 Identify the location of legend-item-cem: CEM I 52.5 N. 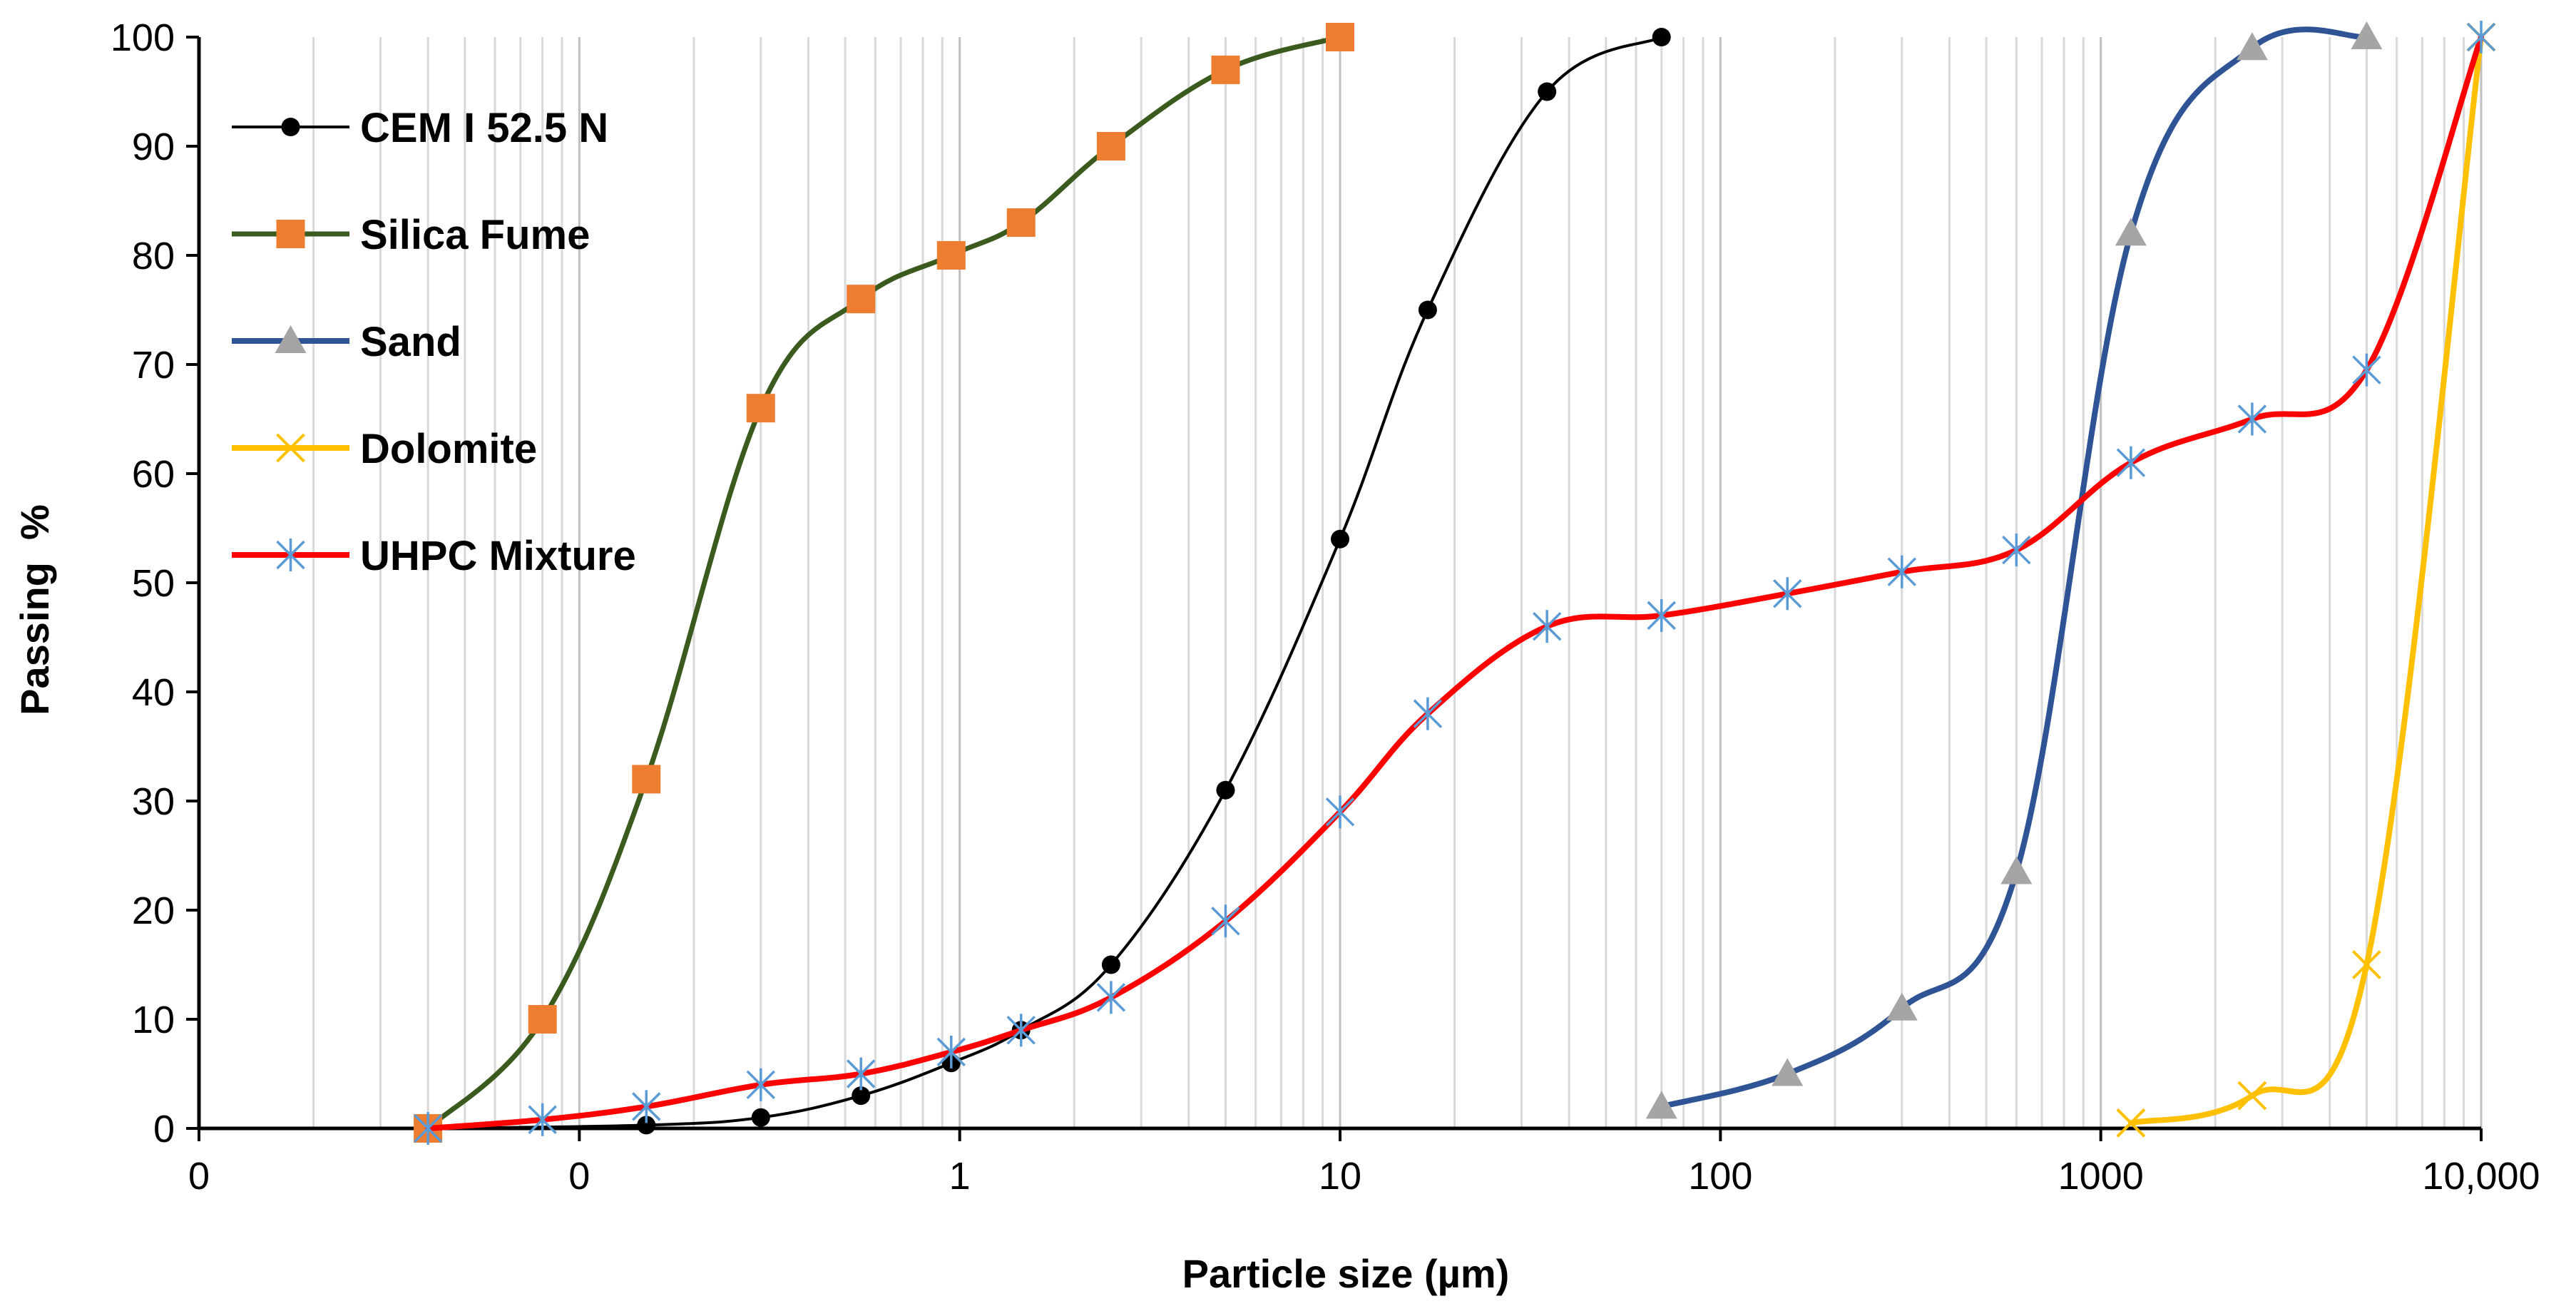
(420, 128).